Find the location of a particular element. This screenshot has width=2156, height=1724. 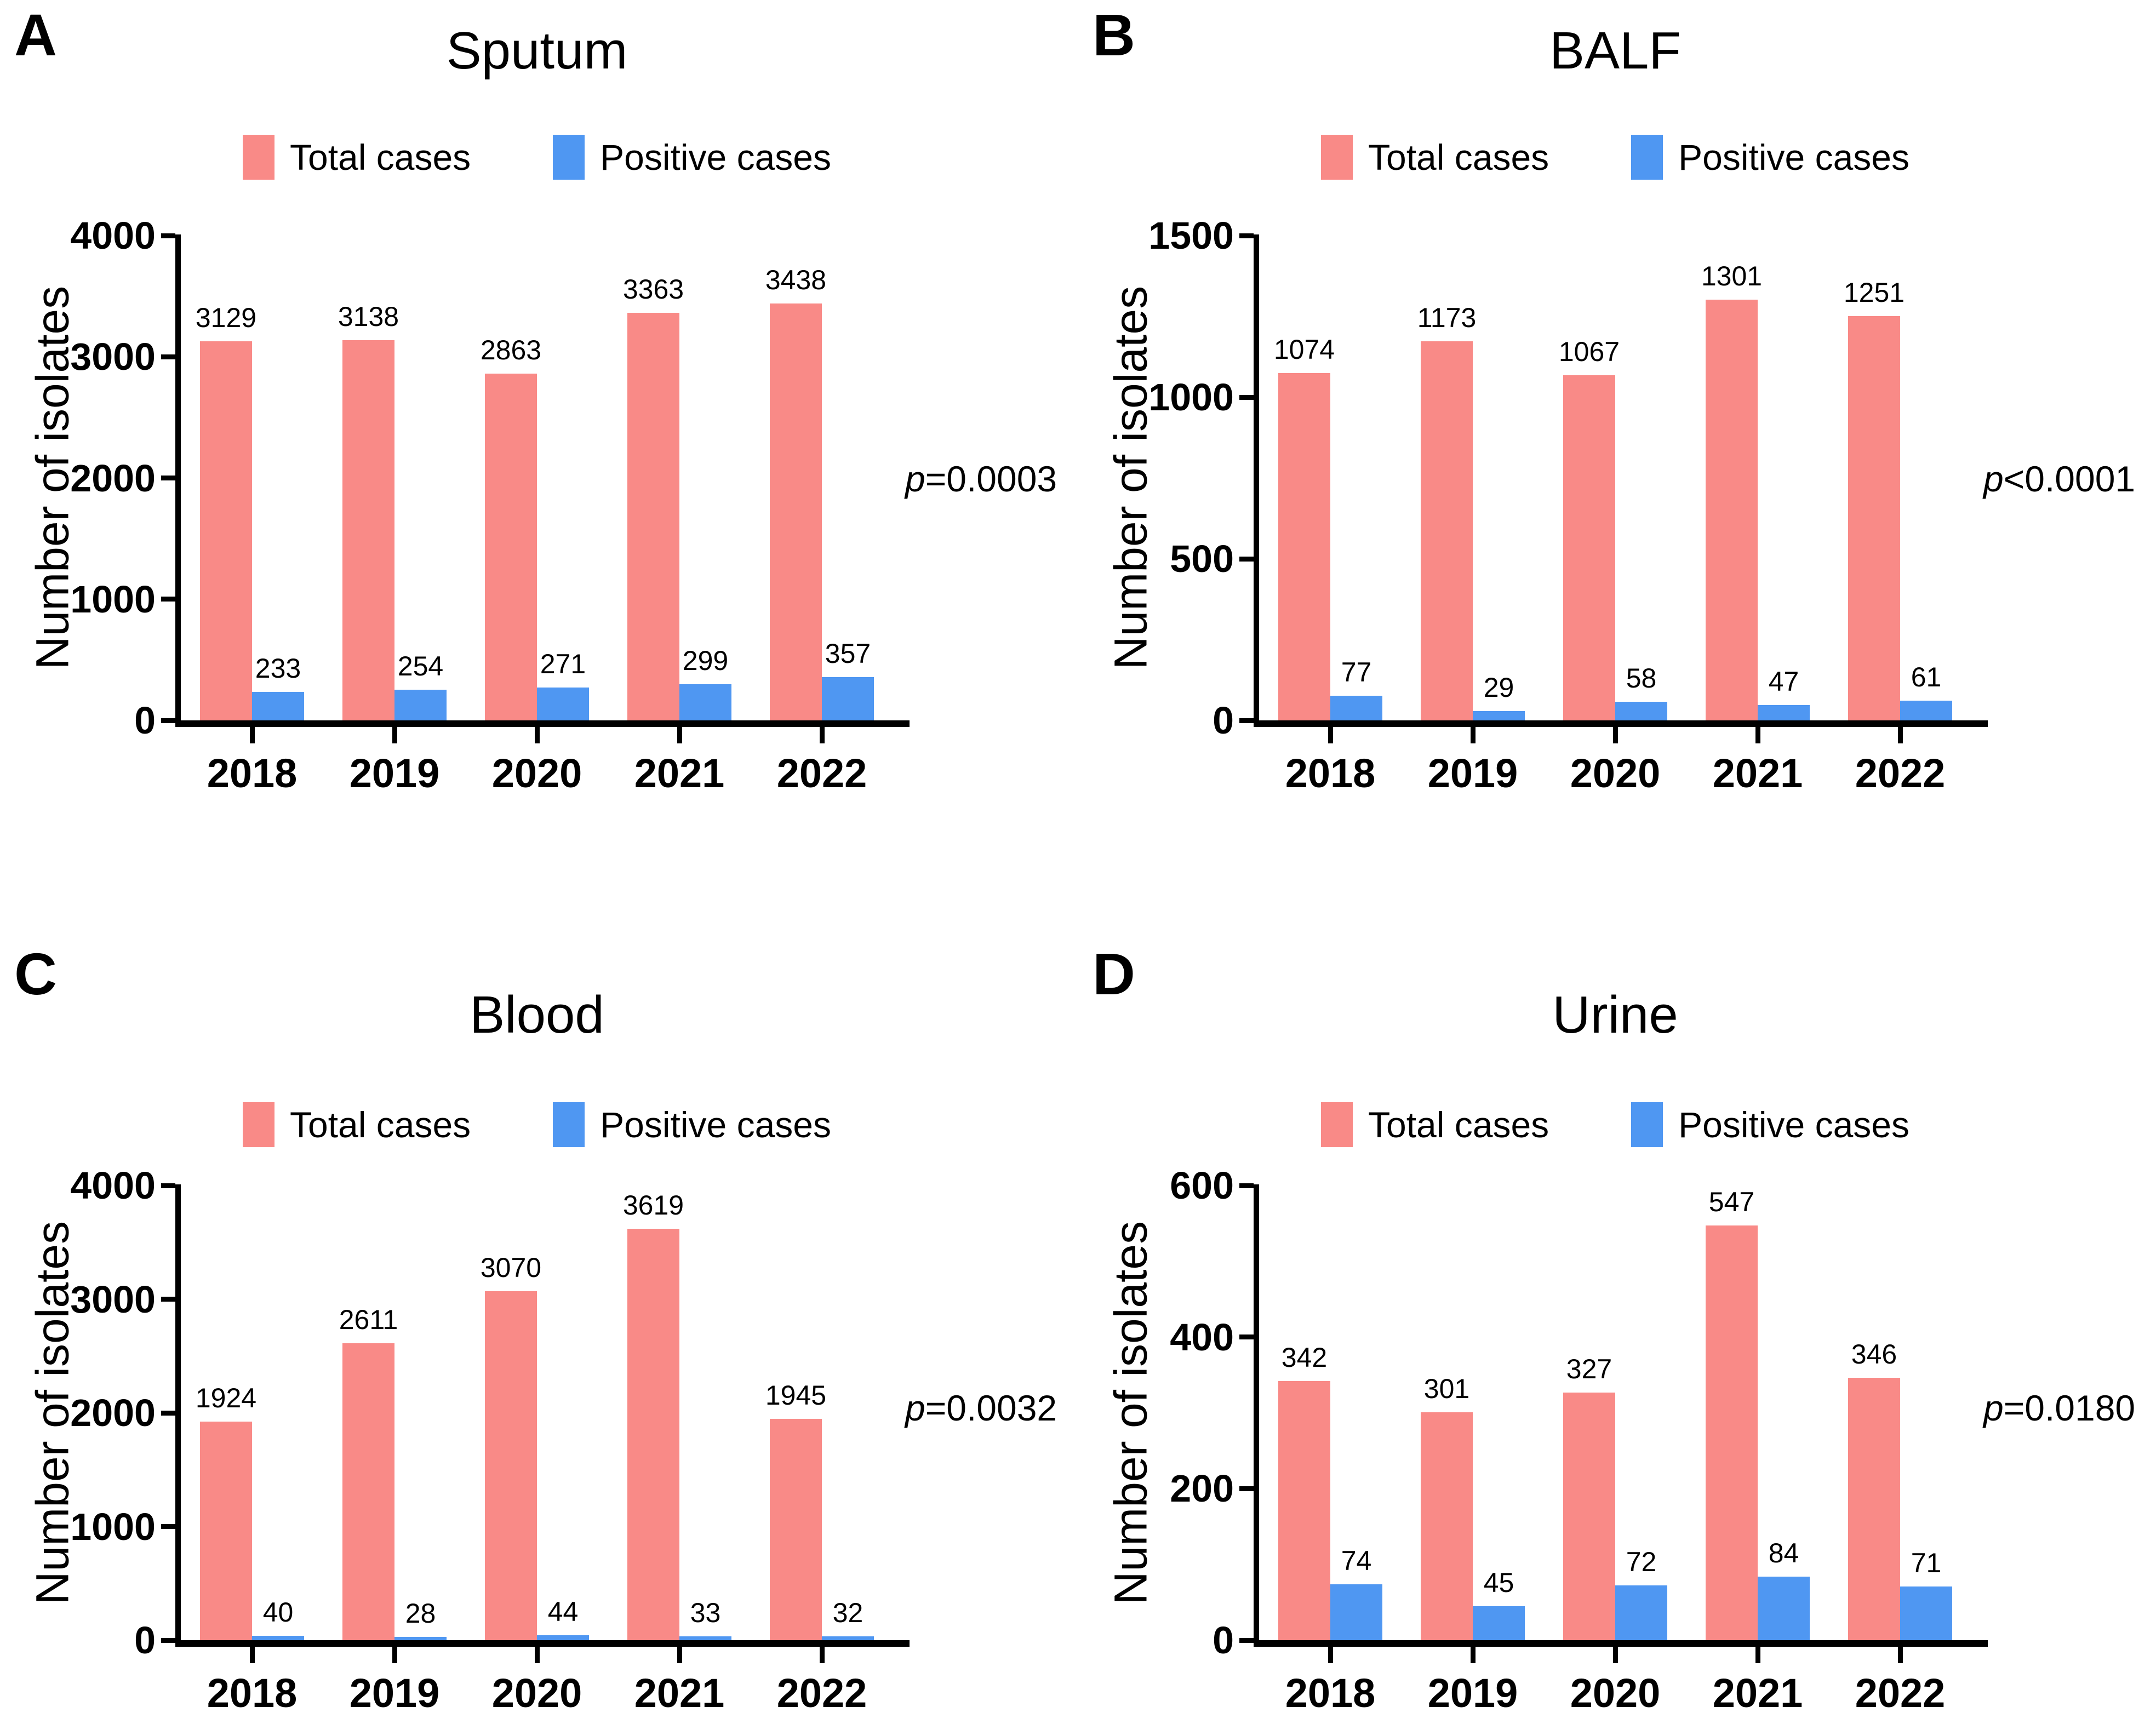

bar-value-total-2022: 1251 is located at coordinates (1874, 293).